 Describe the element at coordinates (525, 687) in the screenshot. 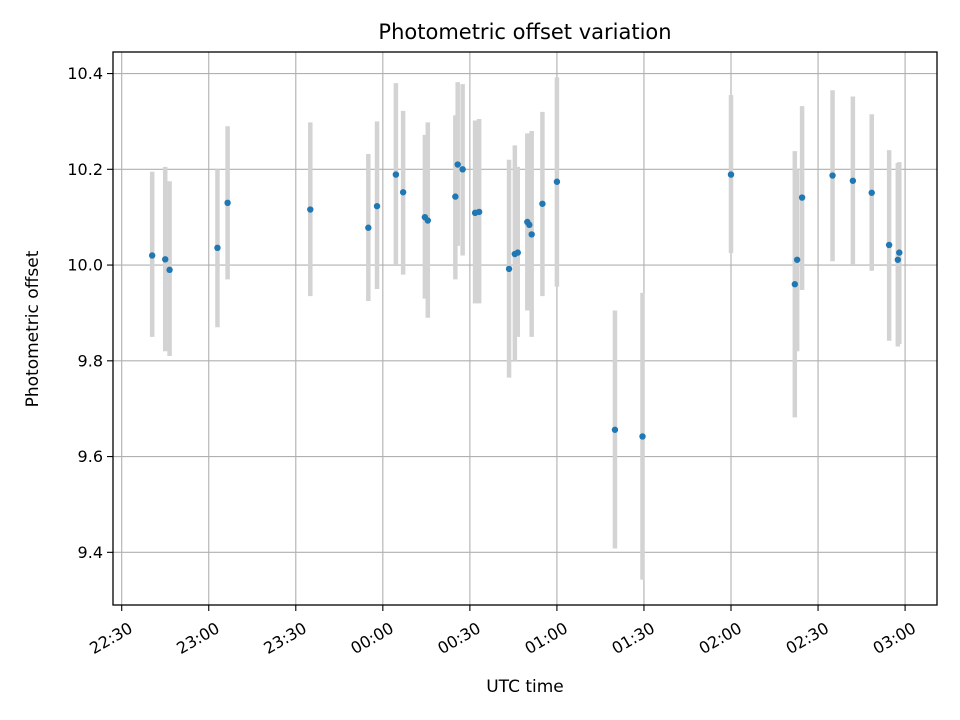

I see `x-axis-label: UTC time` at that location.